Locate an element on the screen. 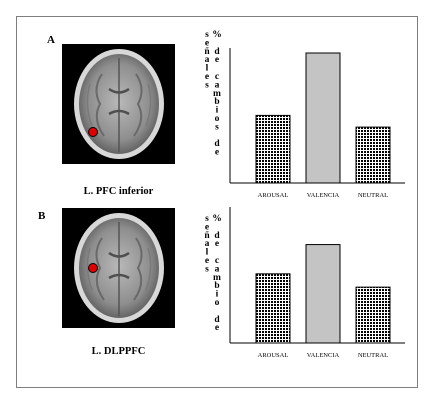 The height and width of the screenshot is (405, 440). chart-b-ylabel: % de cambio de señales is located at coordinates (212, 273).